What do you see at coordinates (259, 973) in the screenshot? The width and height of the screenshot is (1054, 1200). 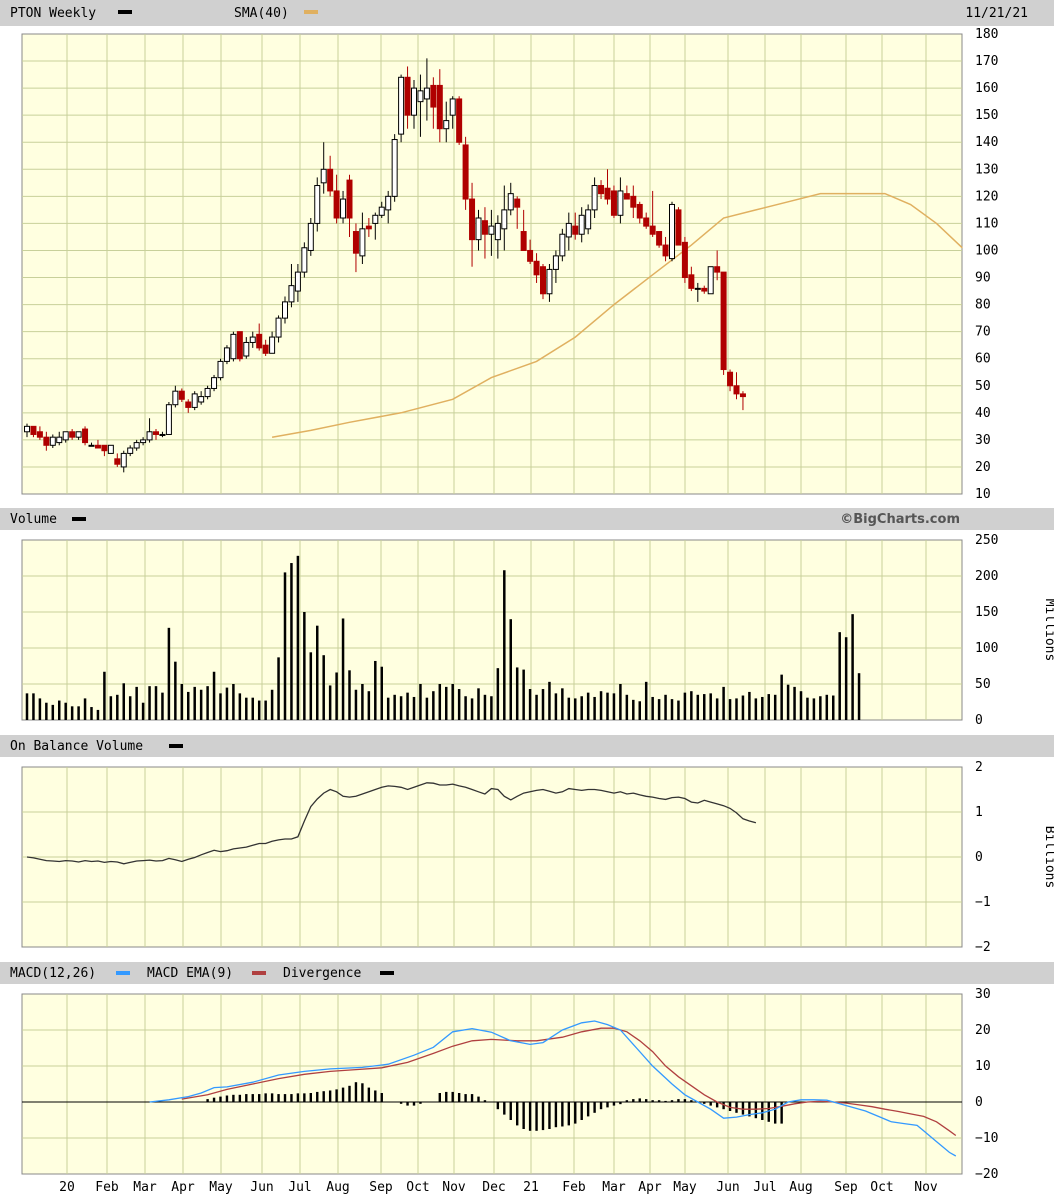 I see `macd-ema-legend-swatch` at bounding box center [259, 973].